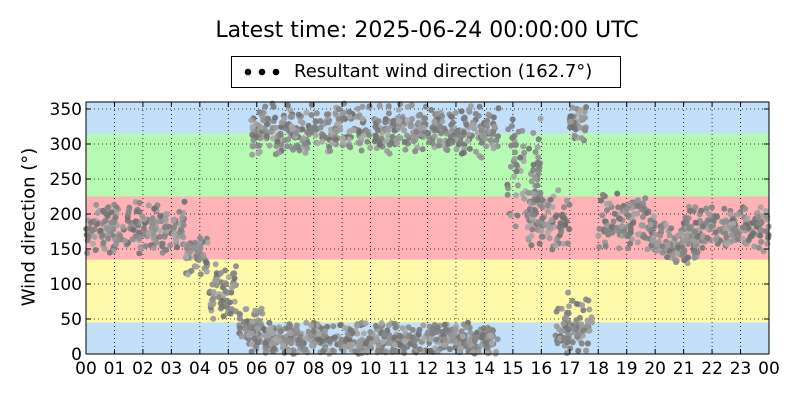 Image resolution: width=800 pixels, height=400 pixels. I want to click on x-tick-label: 12, so click(428, 369).